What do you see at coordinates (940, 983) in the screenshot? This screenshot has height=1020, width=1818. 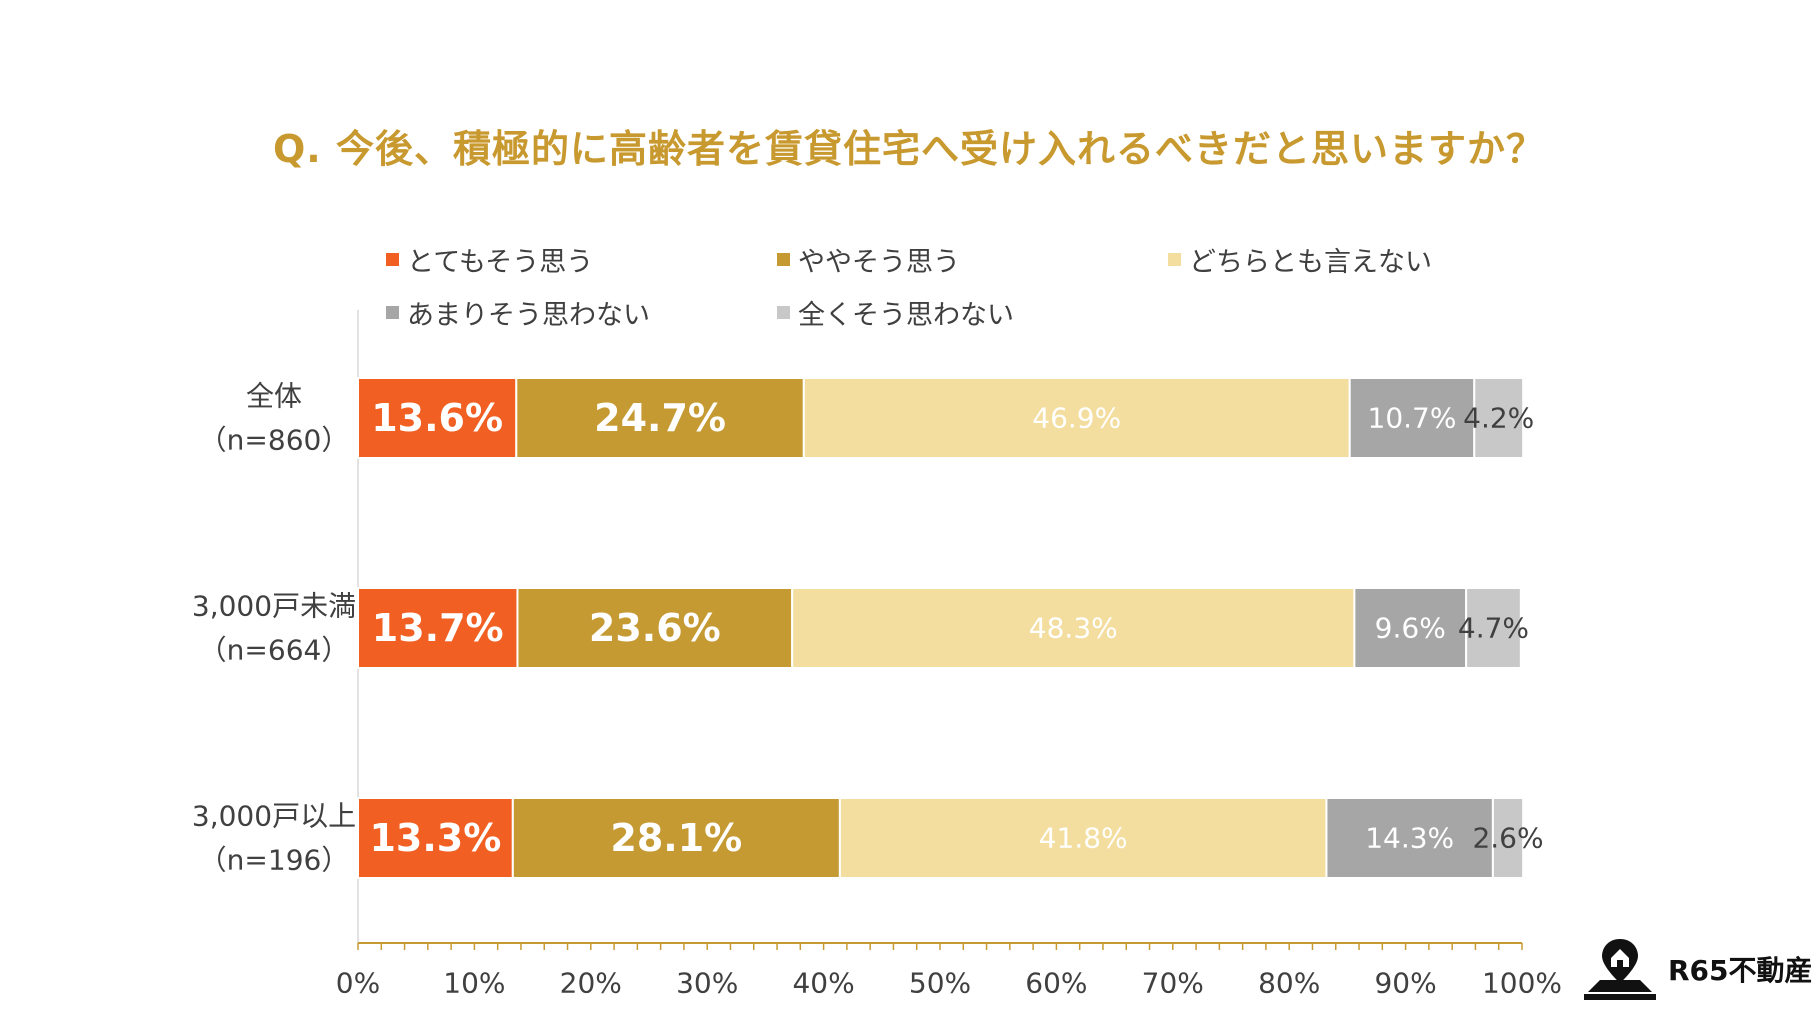 I see `x-tick-label: 50%` at bounding box center [940, 983].